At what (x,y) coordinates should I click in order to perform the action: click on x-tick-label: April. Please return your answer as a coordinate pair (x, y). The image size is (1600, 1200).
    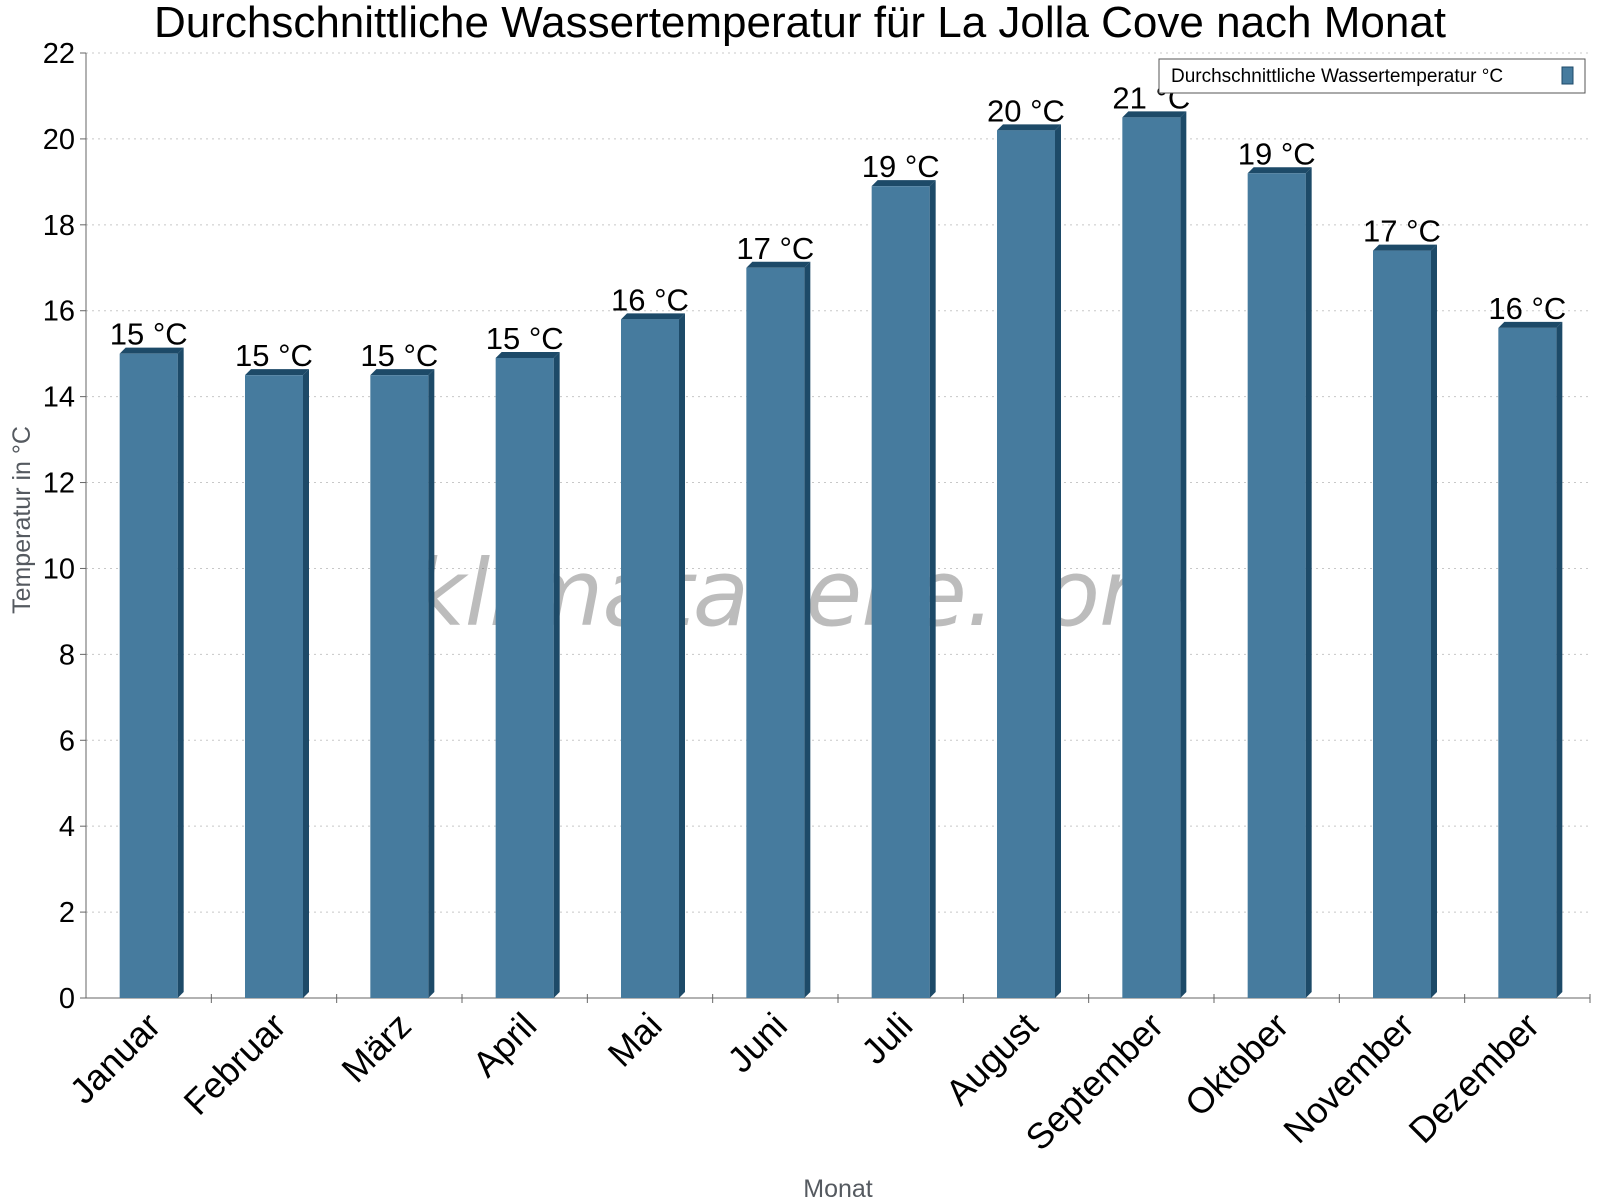
    Looking at the image, I should click on (504, 1045).